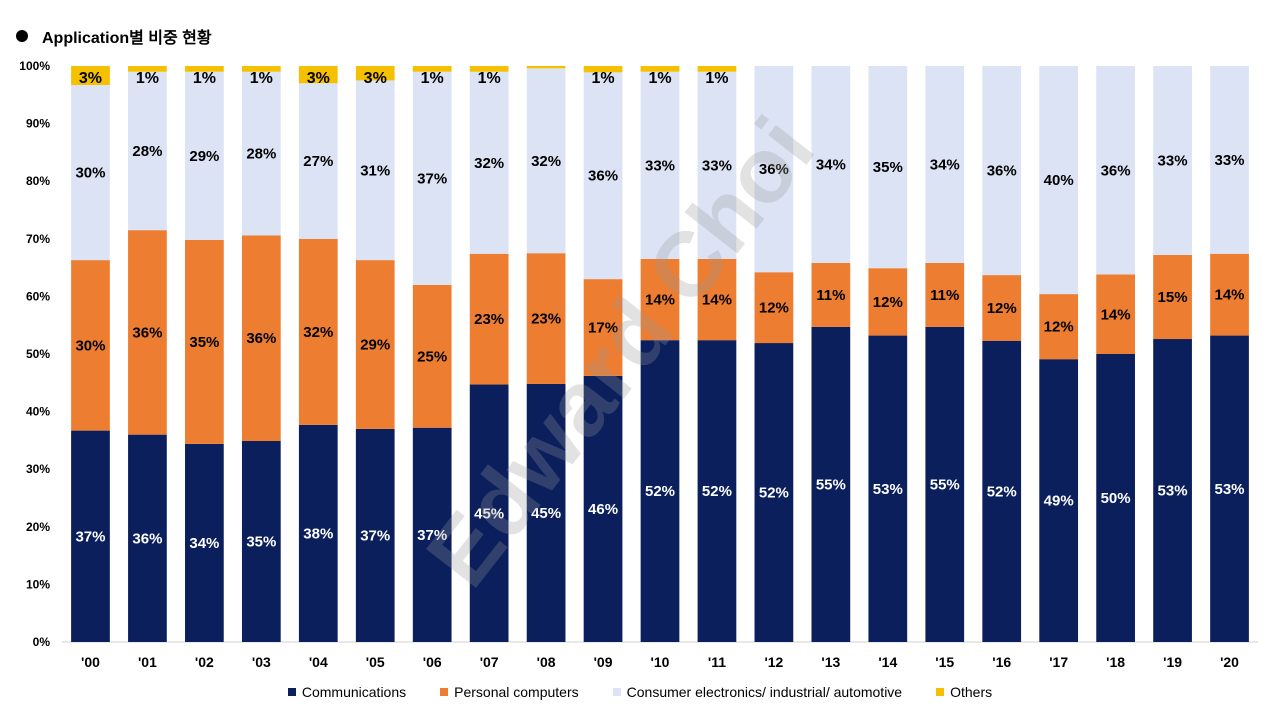 Image resolution: width=1280 pixels, height=720 pixels. Describe the element at coordinates (90, 662) in the screenshot. I see `x-tick-label: '00` at that location.